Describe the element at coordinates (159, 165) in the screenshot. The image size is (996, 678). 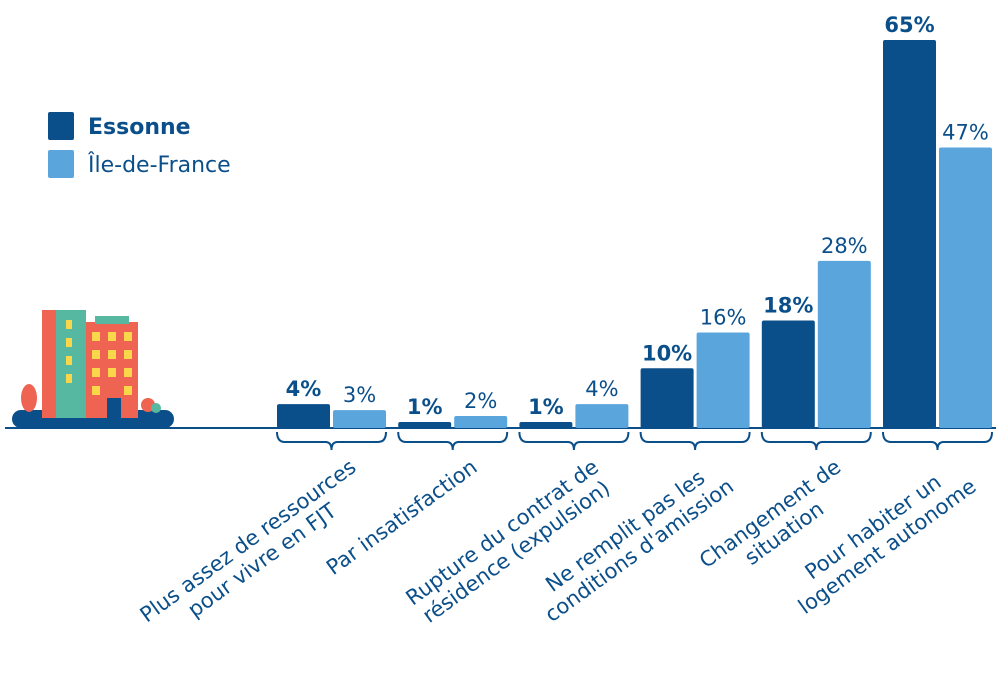
I see `legend-label: Île-de-France` at that location.